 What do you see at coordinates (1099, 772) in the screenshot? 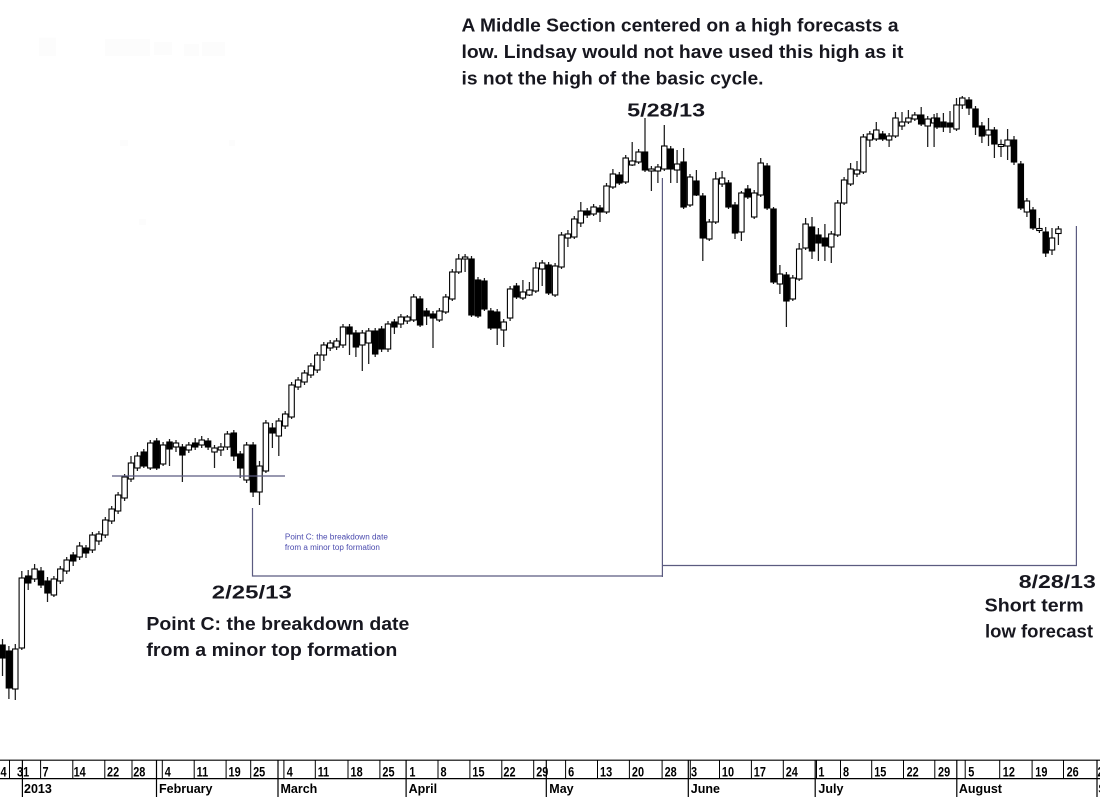
I see `svg-text: 2` at bounding box center [1099, 772].